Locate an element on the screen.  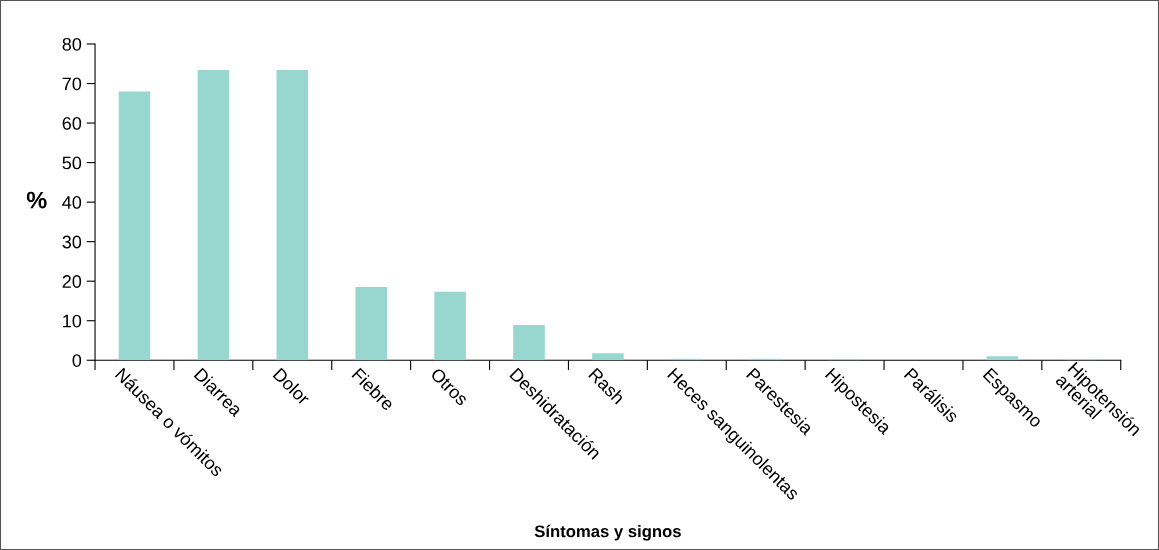
y-axis-title: % is located at coordinates (36, 200).